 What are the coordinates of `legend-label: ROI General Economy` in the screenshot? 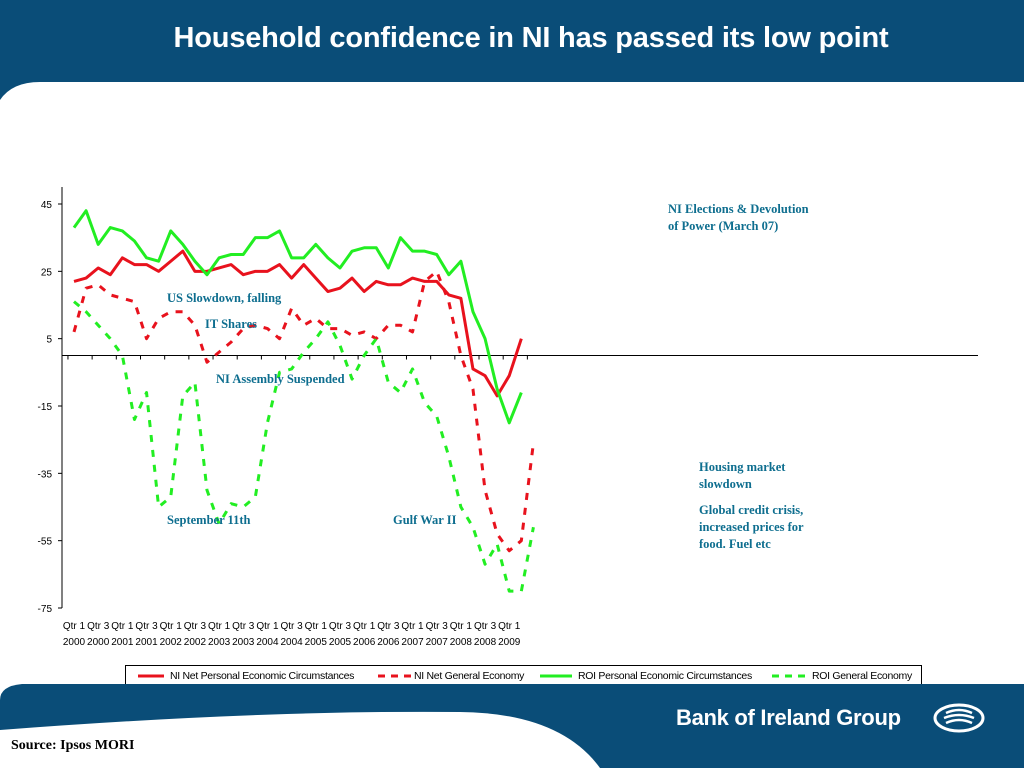 It's located at (862, 676).